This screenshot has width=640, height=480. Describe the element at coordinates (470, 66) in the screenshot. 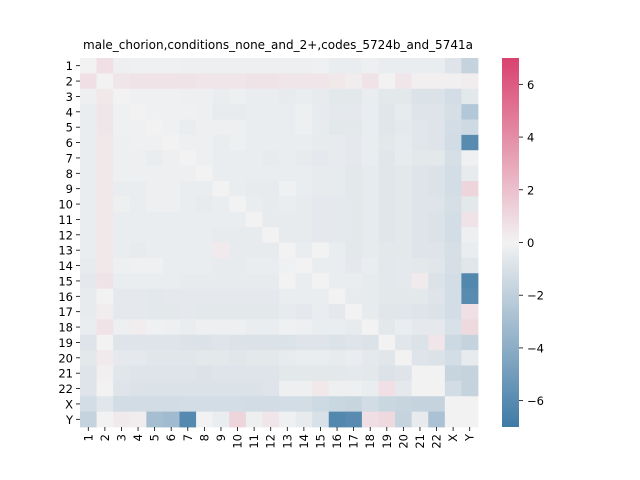

I see `heatmap-cell-1-Y` at that location.